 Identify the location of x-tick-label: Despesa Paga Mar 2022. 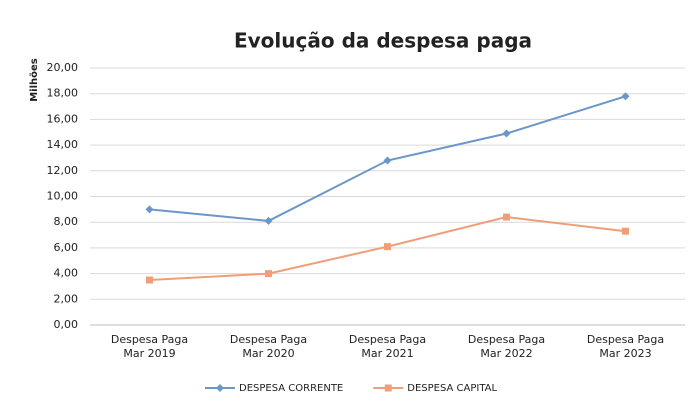
(506, 346).